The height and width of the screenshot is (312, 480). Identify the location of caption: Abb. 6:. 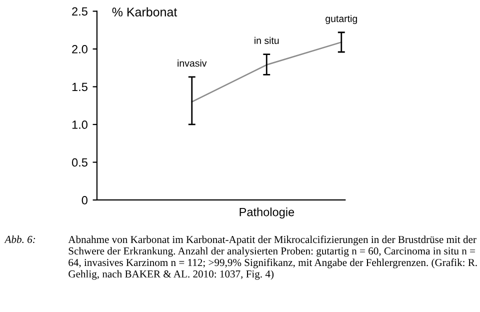
(20, 240).